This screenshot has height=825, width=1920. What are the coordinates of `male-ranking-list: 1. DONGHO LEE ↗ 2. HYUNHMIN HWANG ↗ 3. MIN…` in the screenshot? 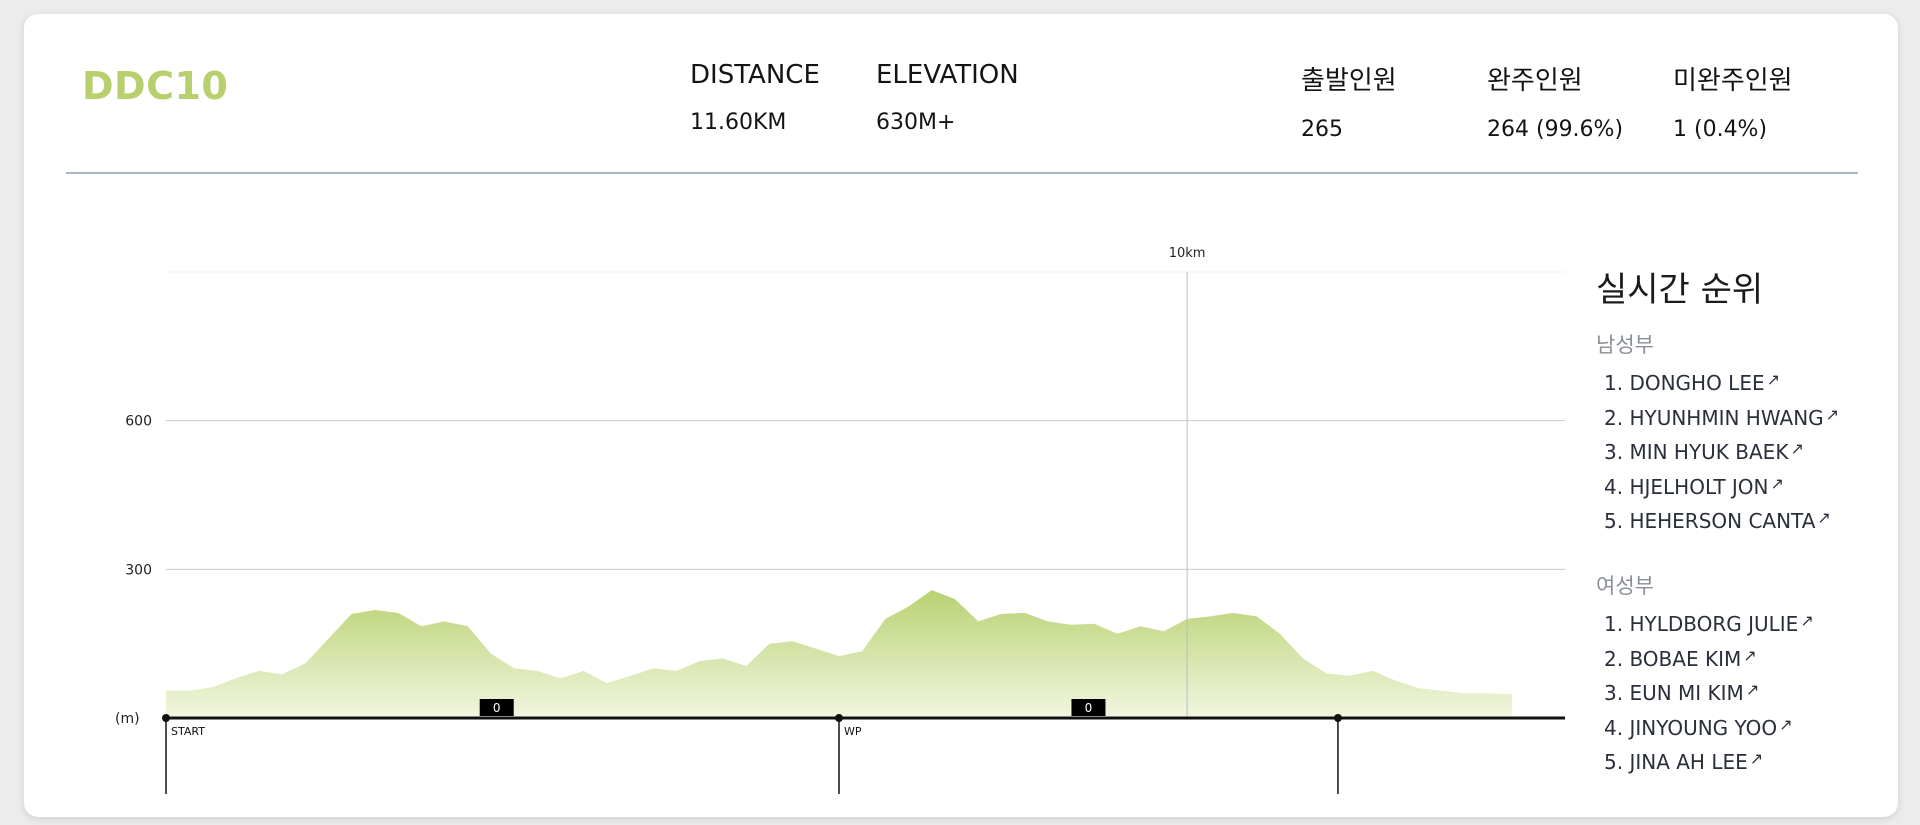 It's located at (1756, 453).